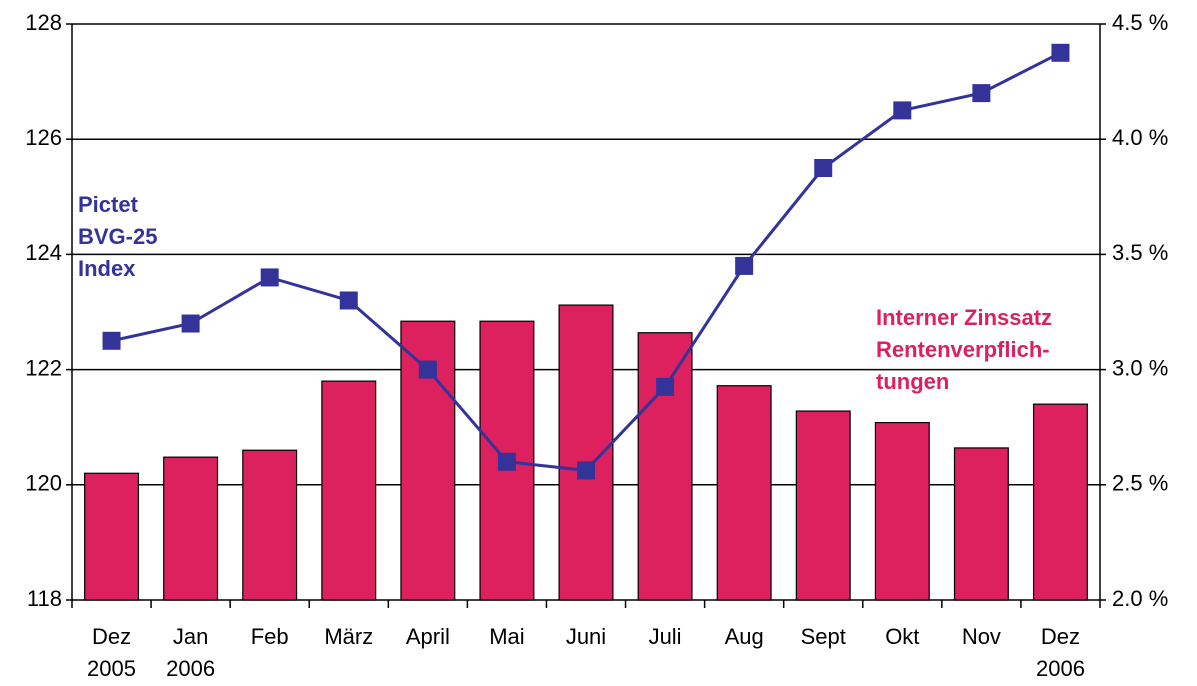 The image size is (1197, 686). What do you see at coordinates (964, 317) in the screenshot?
I see `annotation: Interner Zinssatz` at bounding box center [964, 317].